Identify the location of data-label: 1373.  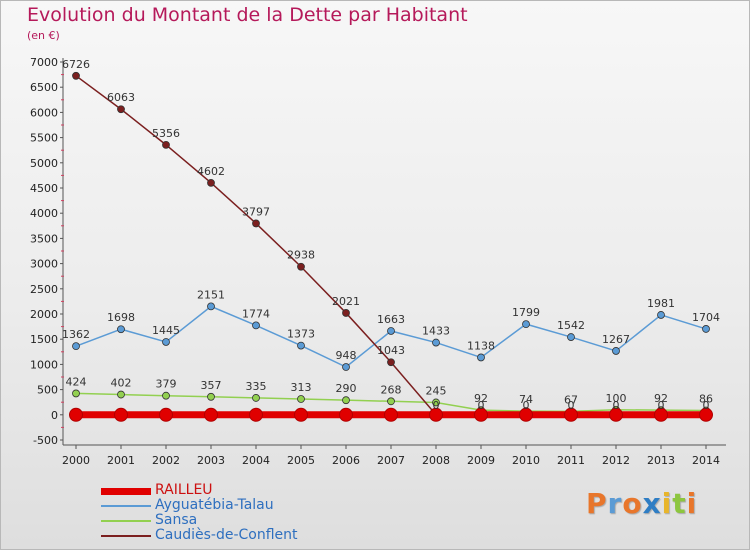
(301, 334).